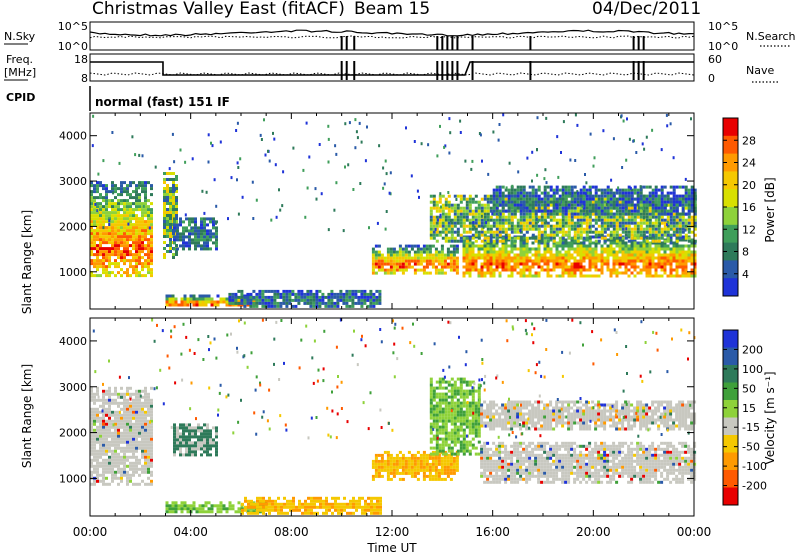  Describe the element at coordinates (392, 37) in the screenshot. I see `nsearch-series` at that location.